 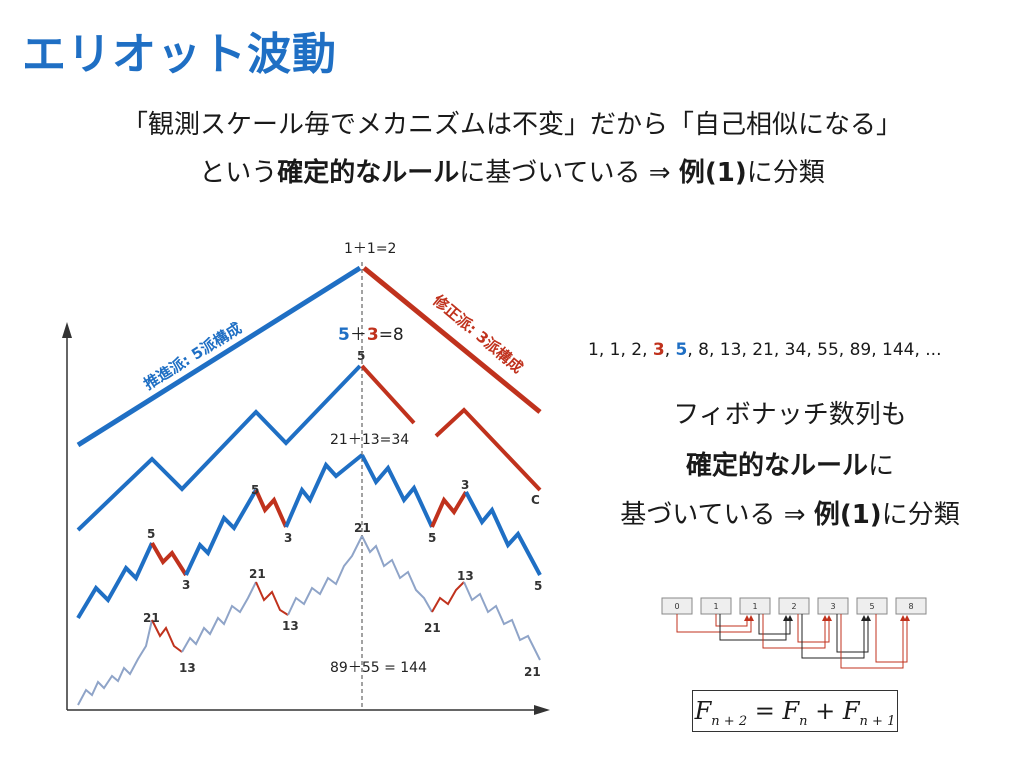 I want to click on text-fragment: に, so click(x=881, y=466).